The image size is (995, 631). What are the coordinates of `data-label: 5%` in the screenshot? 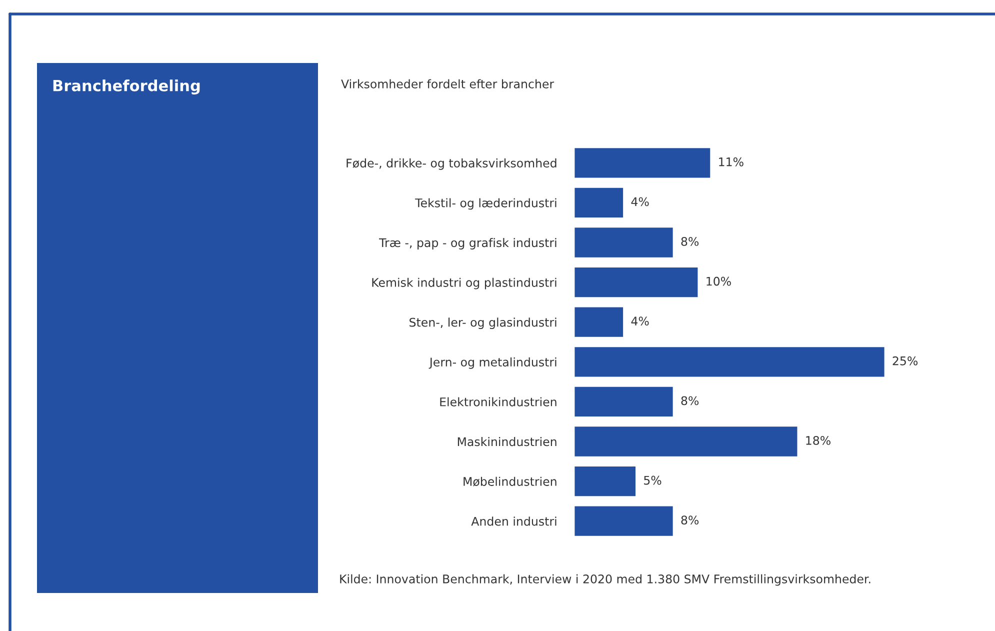 It's located at (653, 480).